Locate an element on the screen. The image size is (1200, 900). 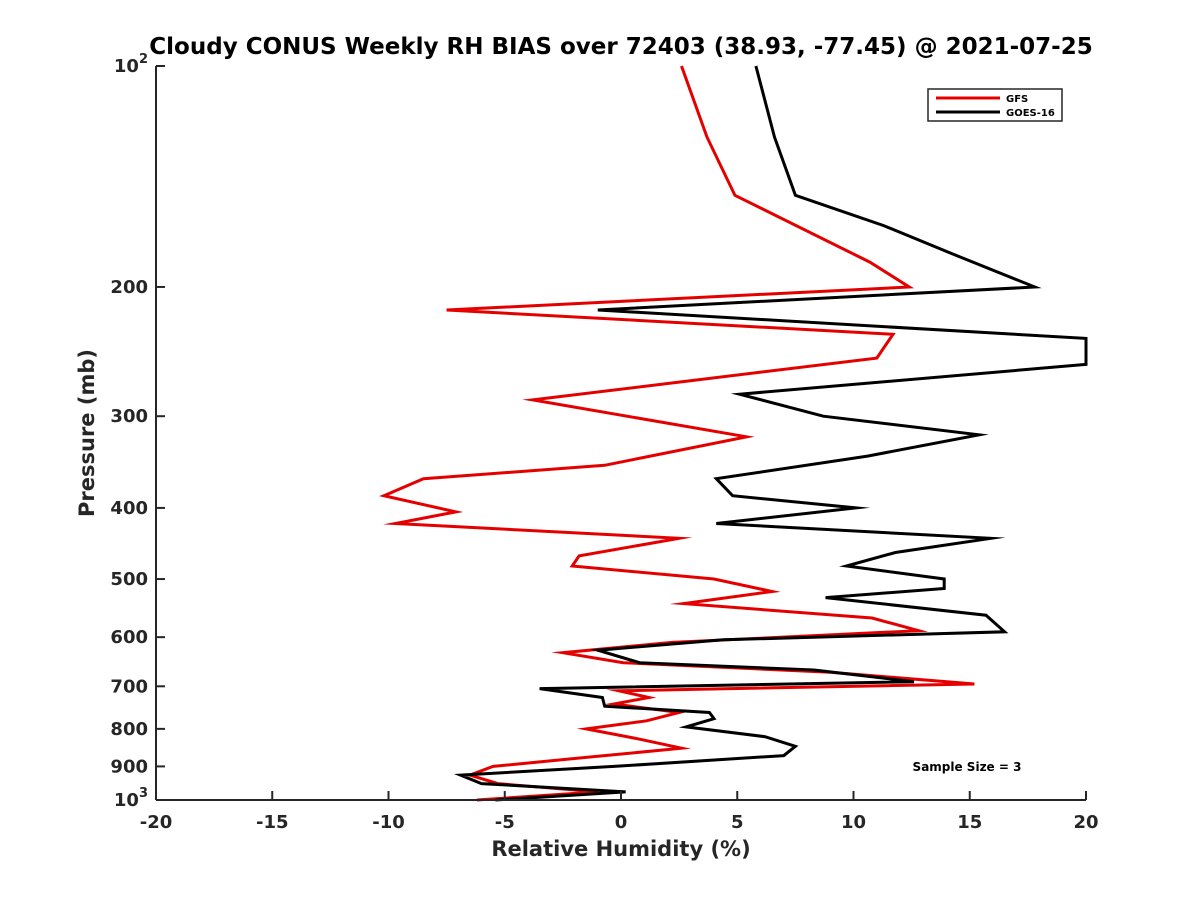
legend-box is located at coordinates (995, 105).